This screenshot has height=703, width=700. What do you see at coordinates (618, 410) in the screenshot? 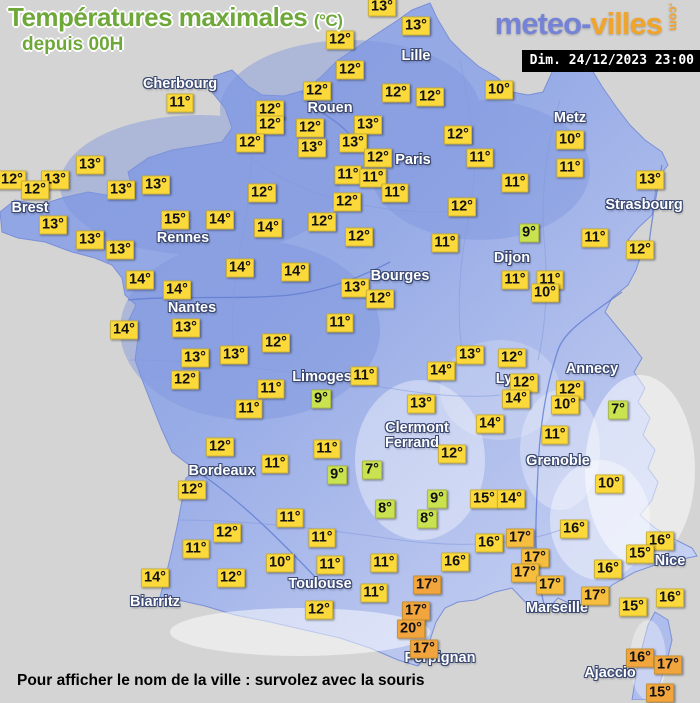
I see `temperature-label: 7°` at bounding box center [618, 410].